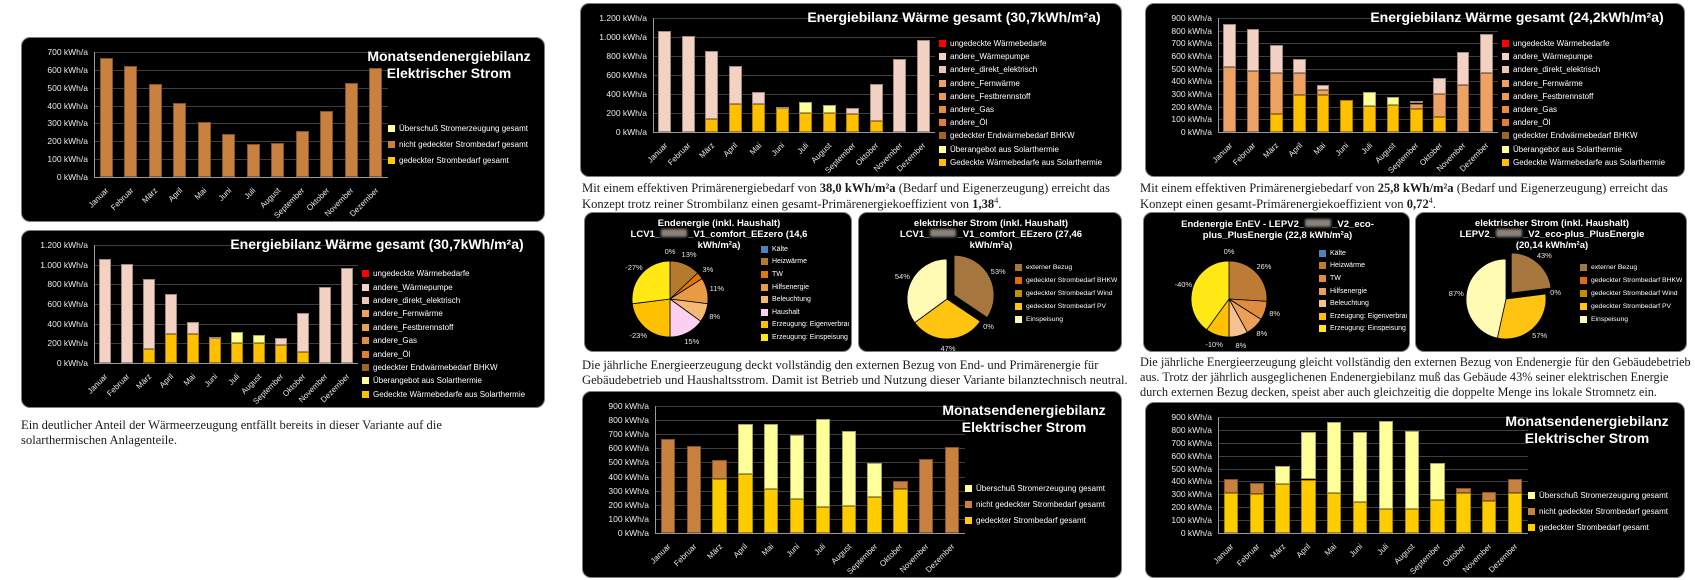  What do you see at coordinates (1363, 253) in the screenshot?
I see `legend-item: Kälte` at bounding box center [1363, 253].